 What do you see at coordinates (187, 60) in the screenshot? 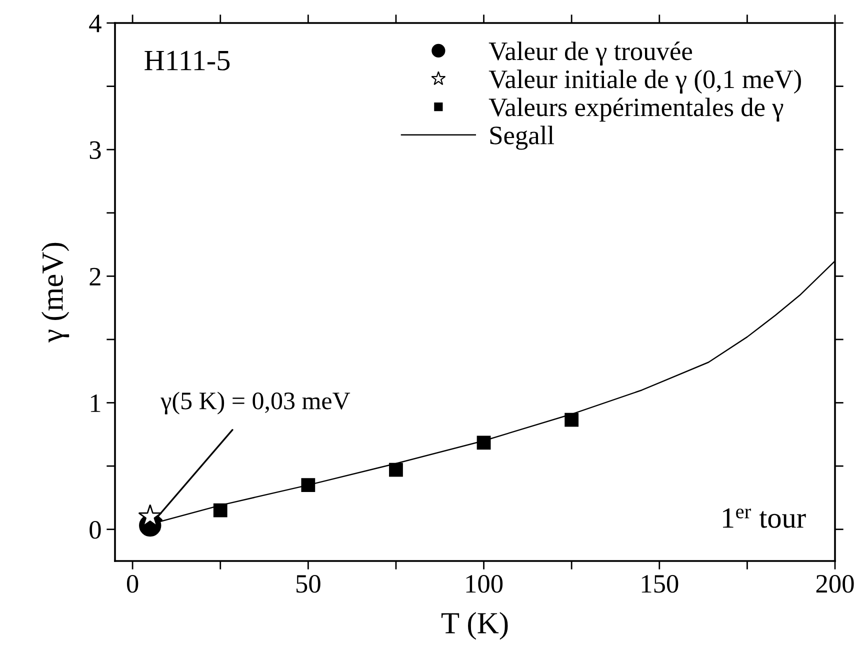
I see `annotation: H111-5` at bounding box center [187, 60].